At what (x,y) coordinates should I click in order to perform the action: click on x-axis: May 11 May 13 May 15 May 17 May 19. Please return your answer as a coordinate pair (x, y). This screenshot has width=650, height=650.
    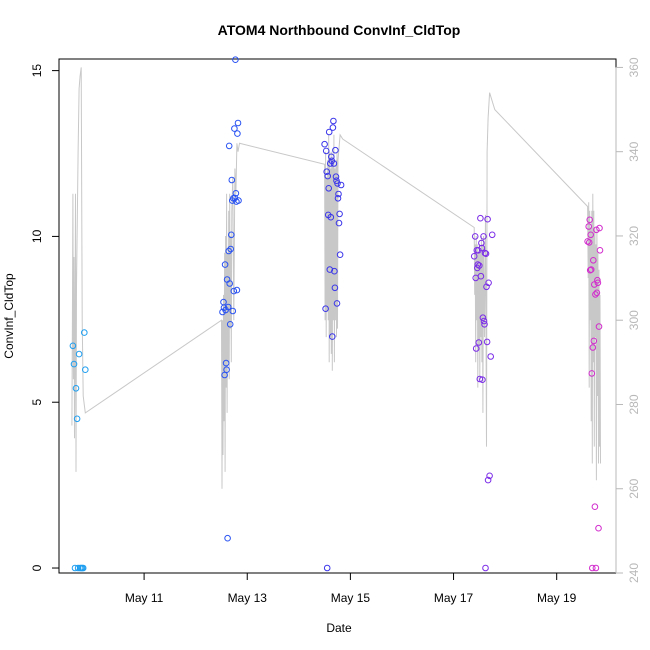
    Looking at the image, I should click on (351, 588).